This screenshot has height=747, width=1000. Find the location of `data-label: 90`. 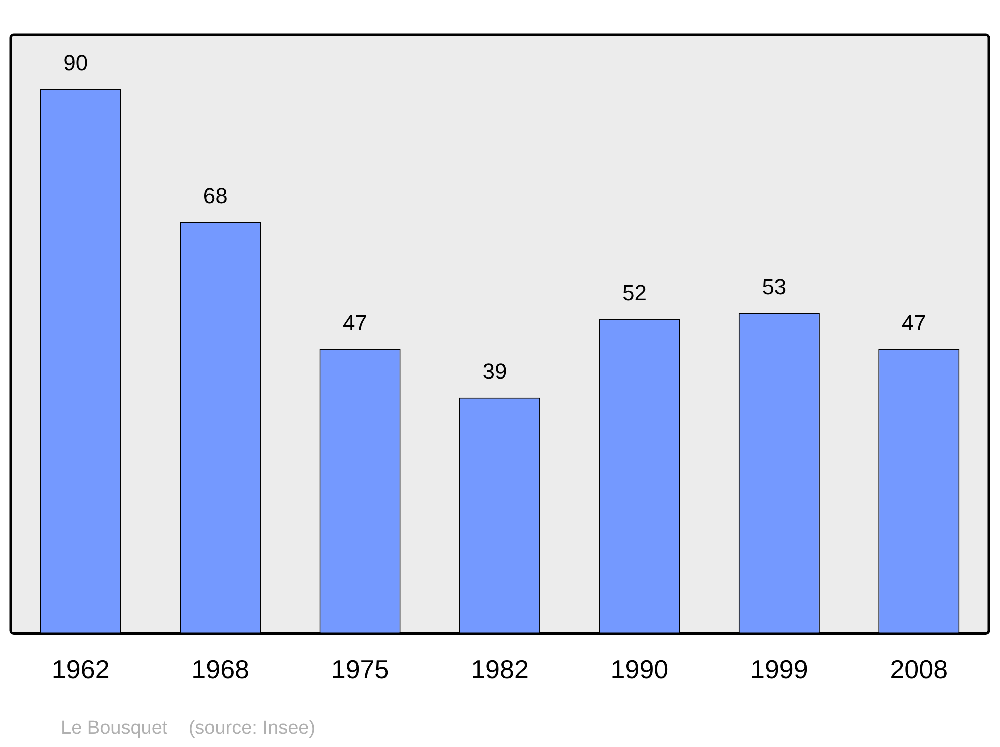

data-label: 90 is located at coordinates (76, 63).